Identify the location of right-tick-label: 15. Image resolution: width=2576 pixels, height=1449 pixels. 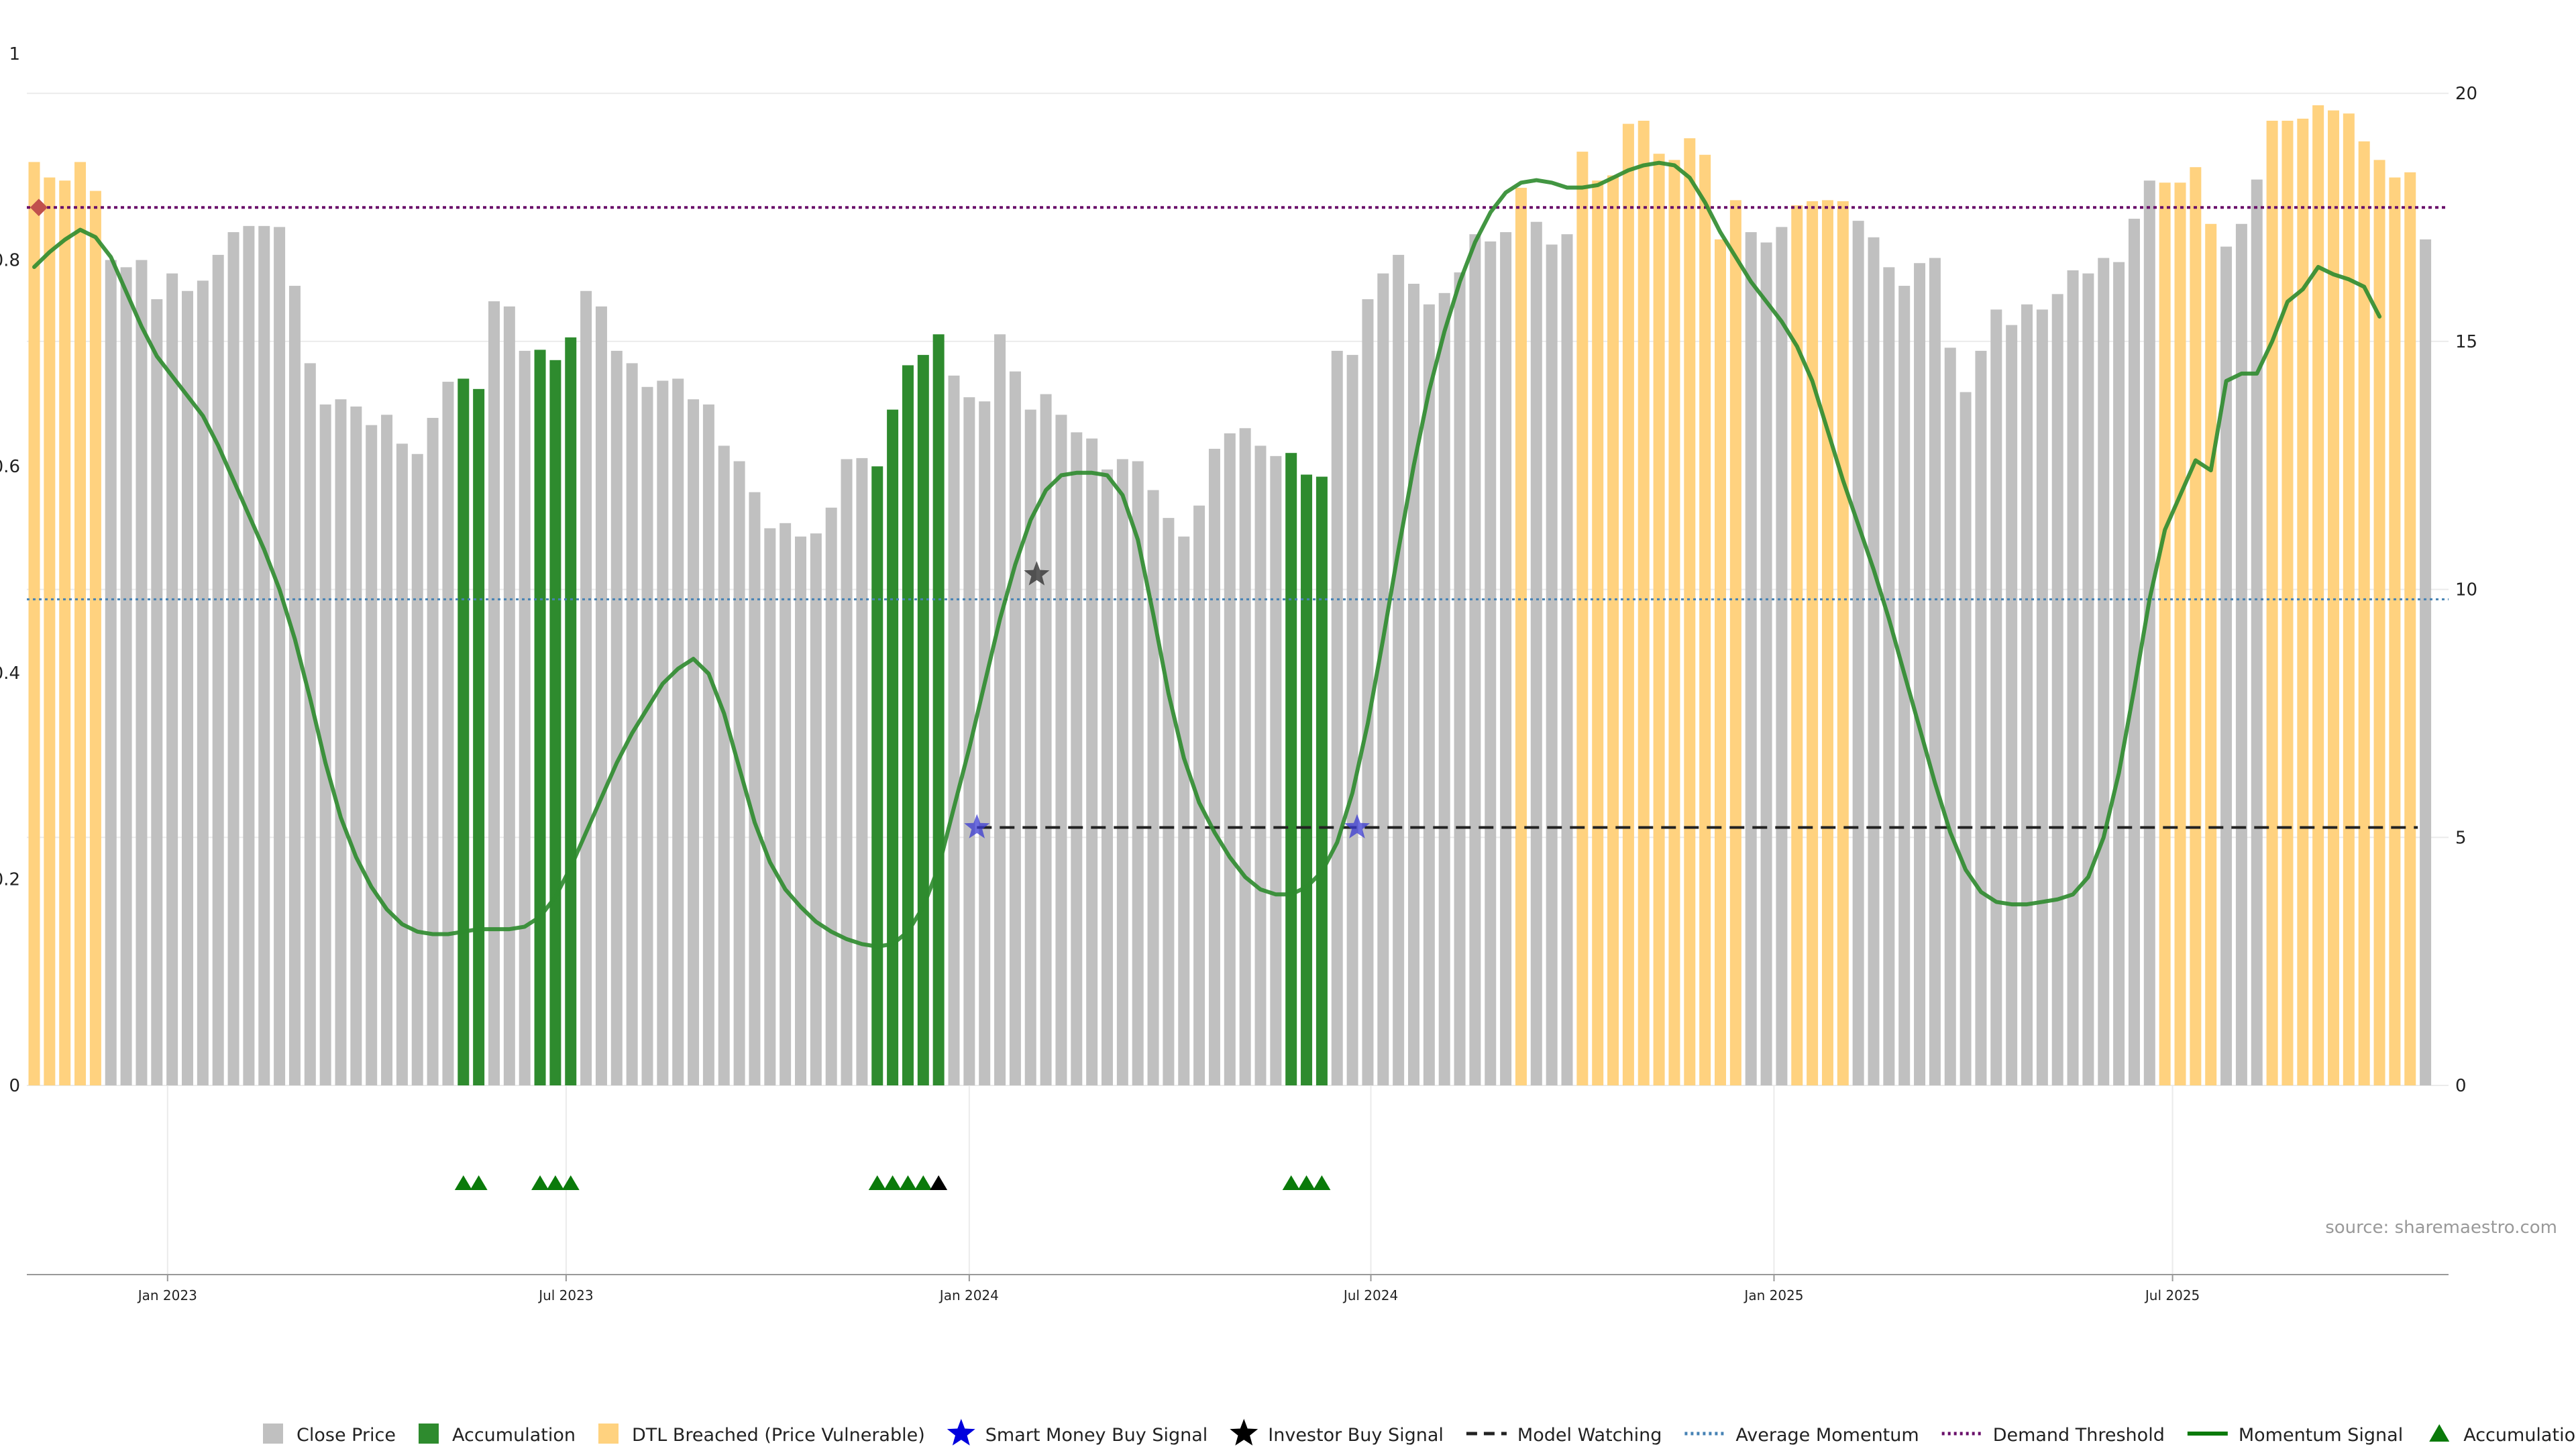
(2466, 342).